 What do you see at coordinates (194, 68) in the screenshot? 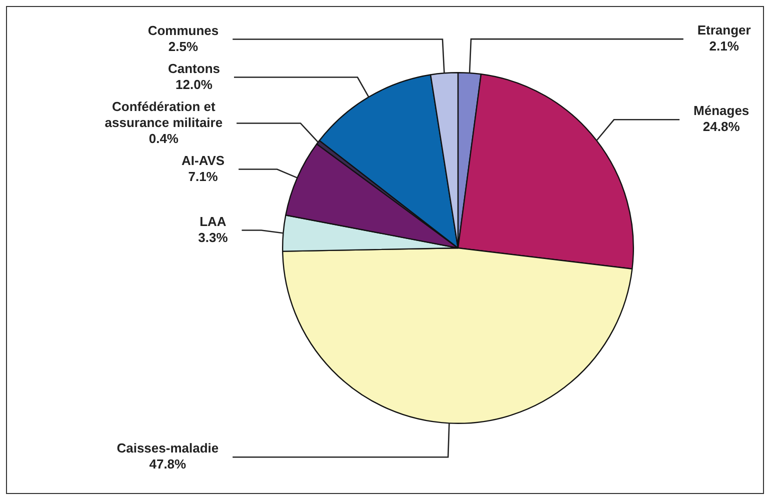
I see `slice-label: Cantons` at bounding box center [194, 68].